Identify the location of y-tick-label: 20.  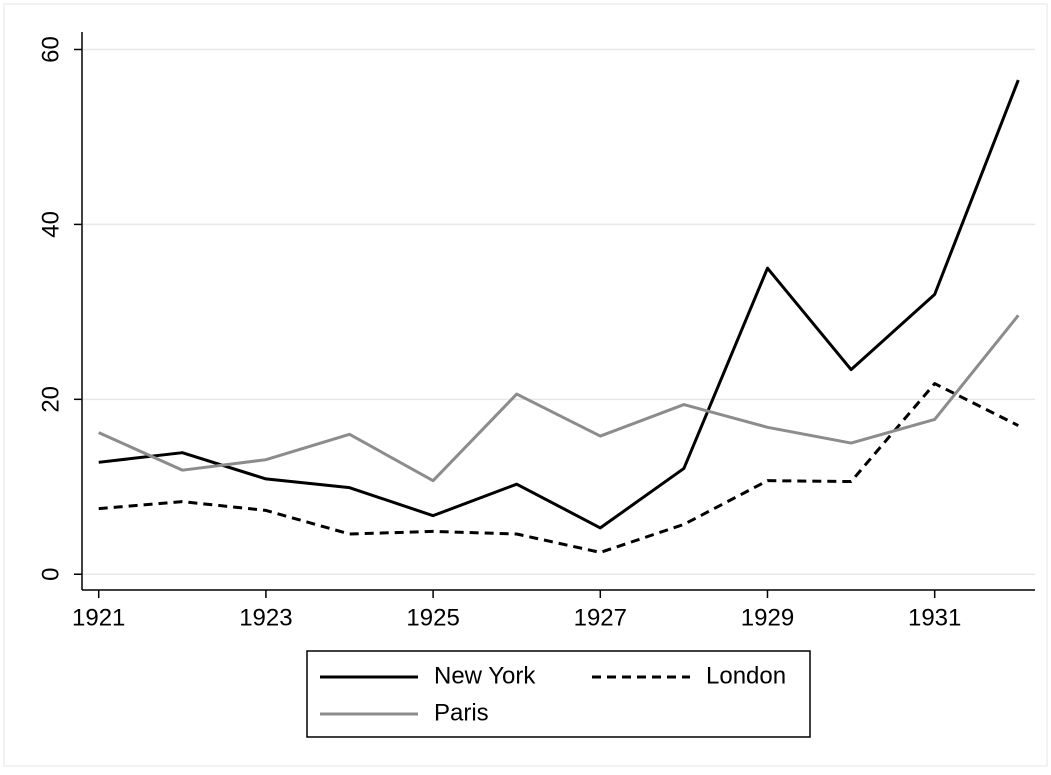
(50, 399).